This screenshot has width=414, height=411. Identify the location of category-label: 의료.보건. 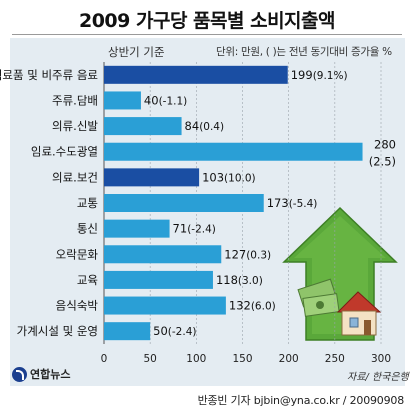
(75, 177).